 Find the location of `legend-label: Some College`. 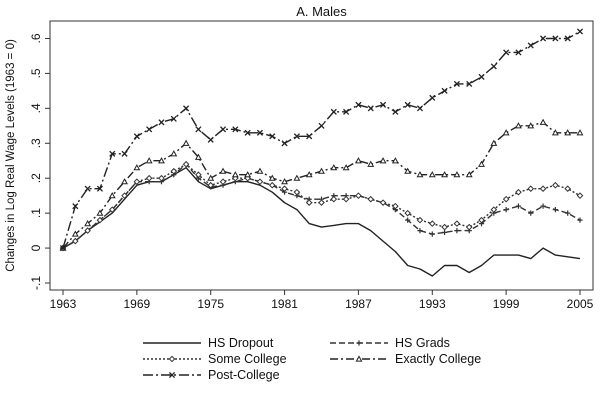

legend-label: Some College is located at coordinates (247, 359).